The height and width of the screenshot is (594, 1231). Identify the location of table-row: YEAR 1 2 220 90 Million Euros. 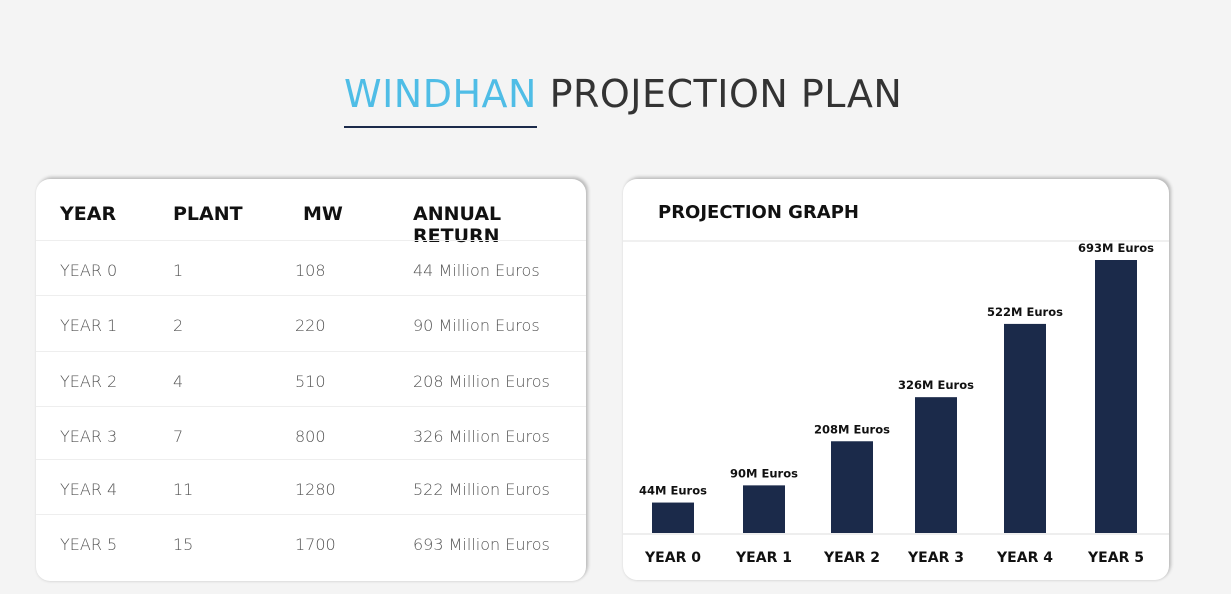
(311, 323).